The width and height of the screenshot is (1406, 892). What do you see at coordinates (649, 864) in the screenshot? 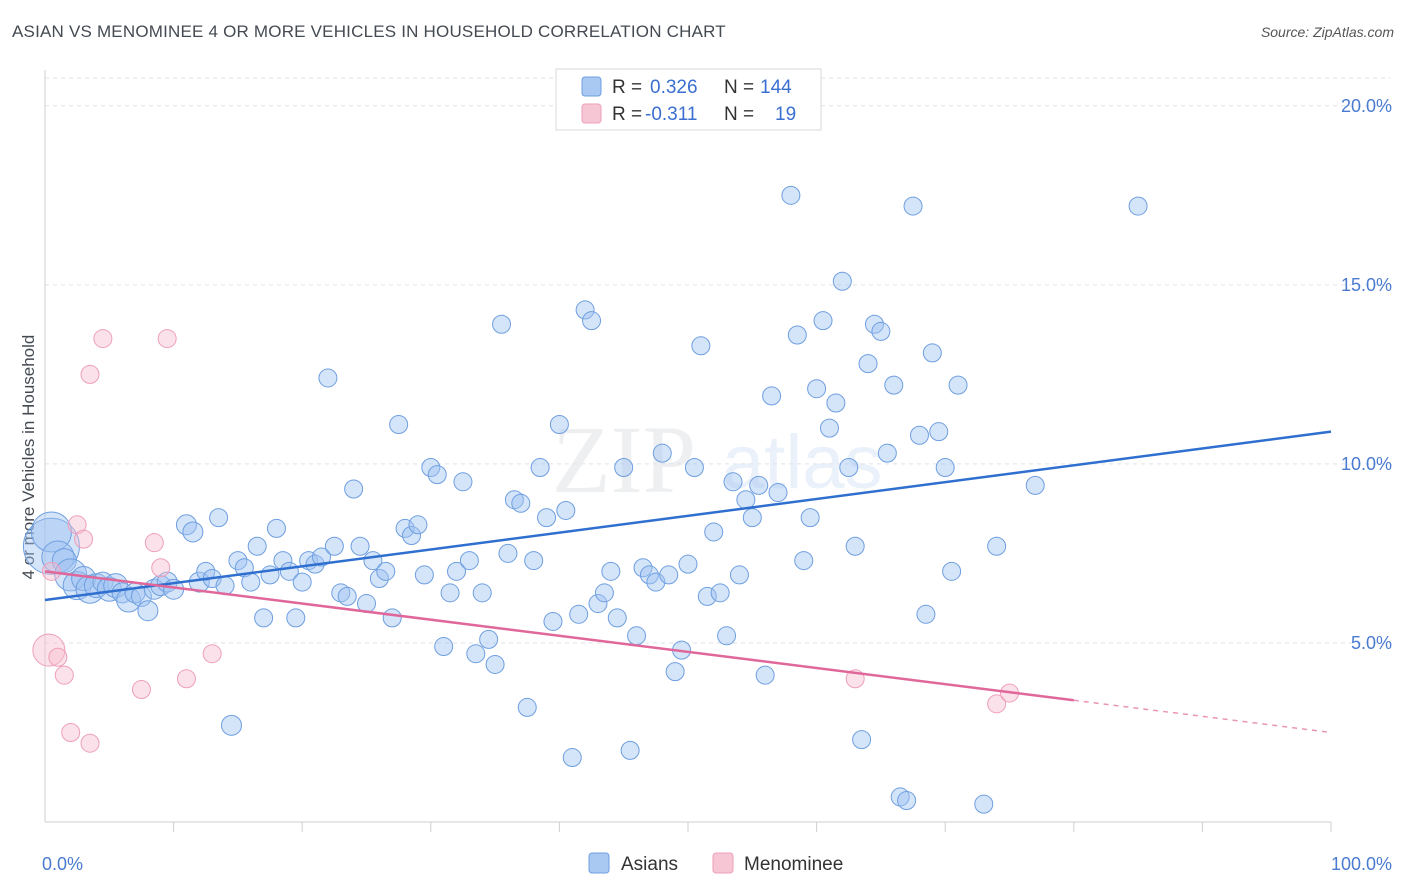
I see `bottom-legend-asians: Asians` at bounding box center [649, 864].